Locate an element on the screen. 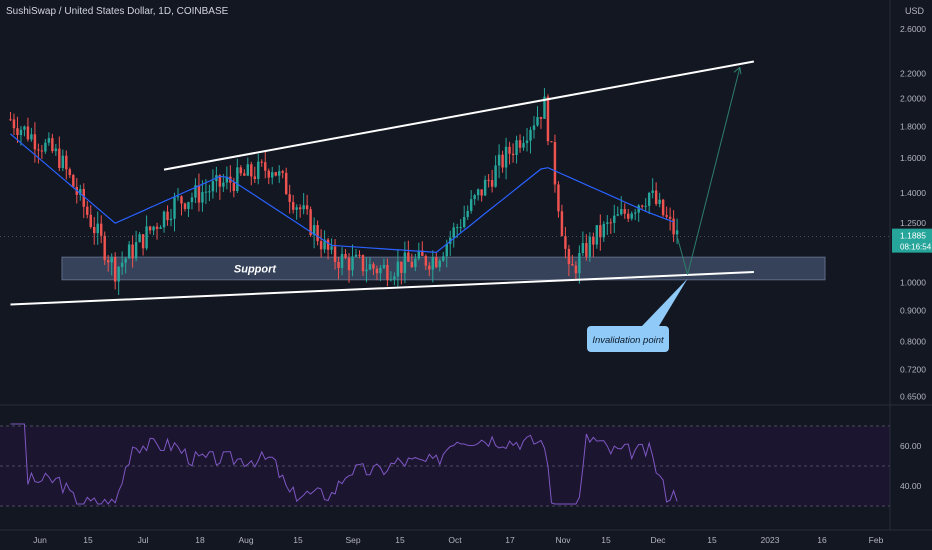 This screenshot has width=932, height=550. projection-arrow is located at coordinates (714, 171).